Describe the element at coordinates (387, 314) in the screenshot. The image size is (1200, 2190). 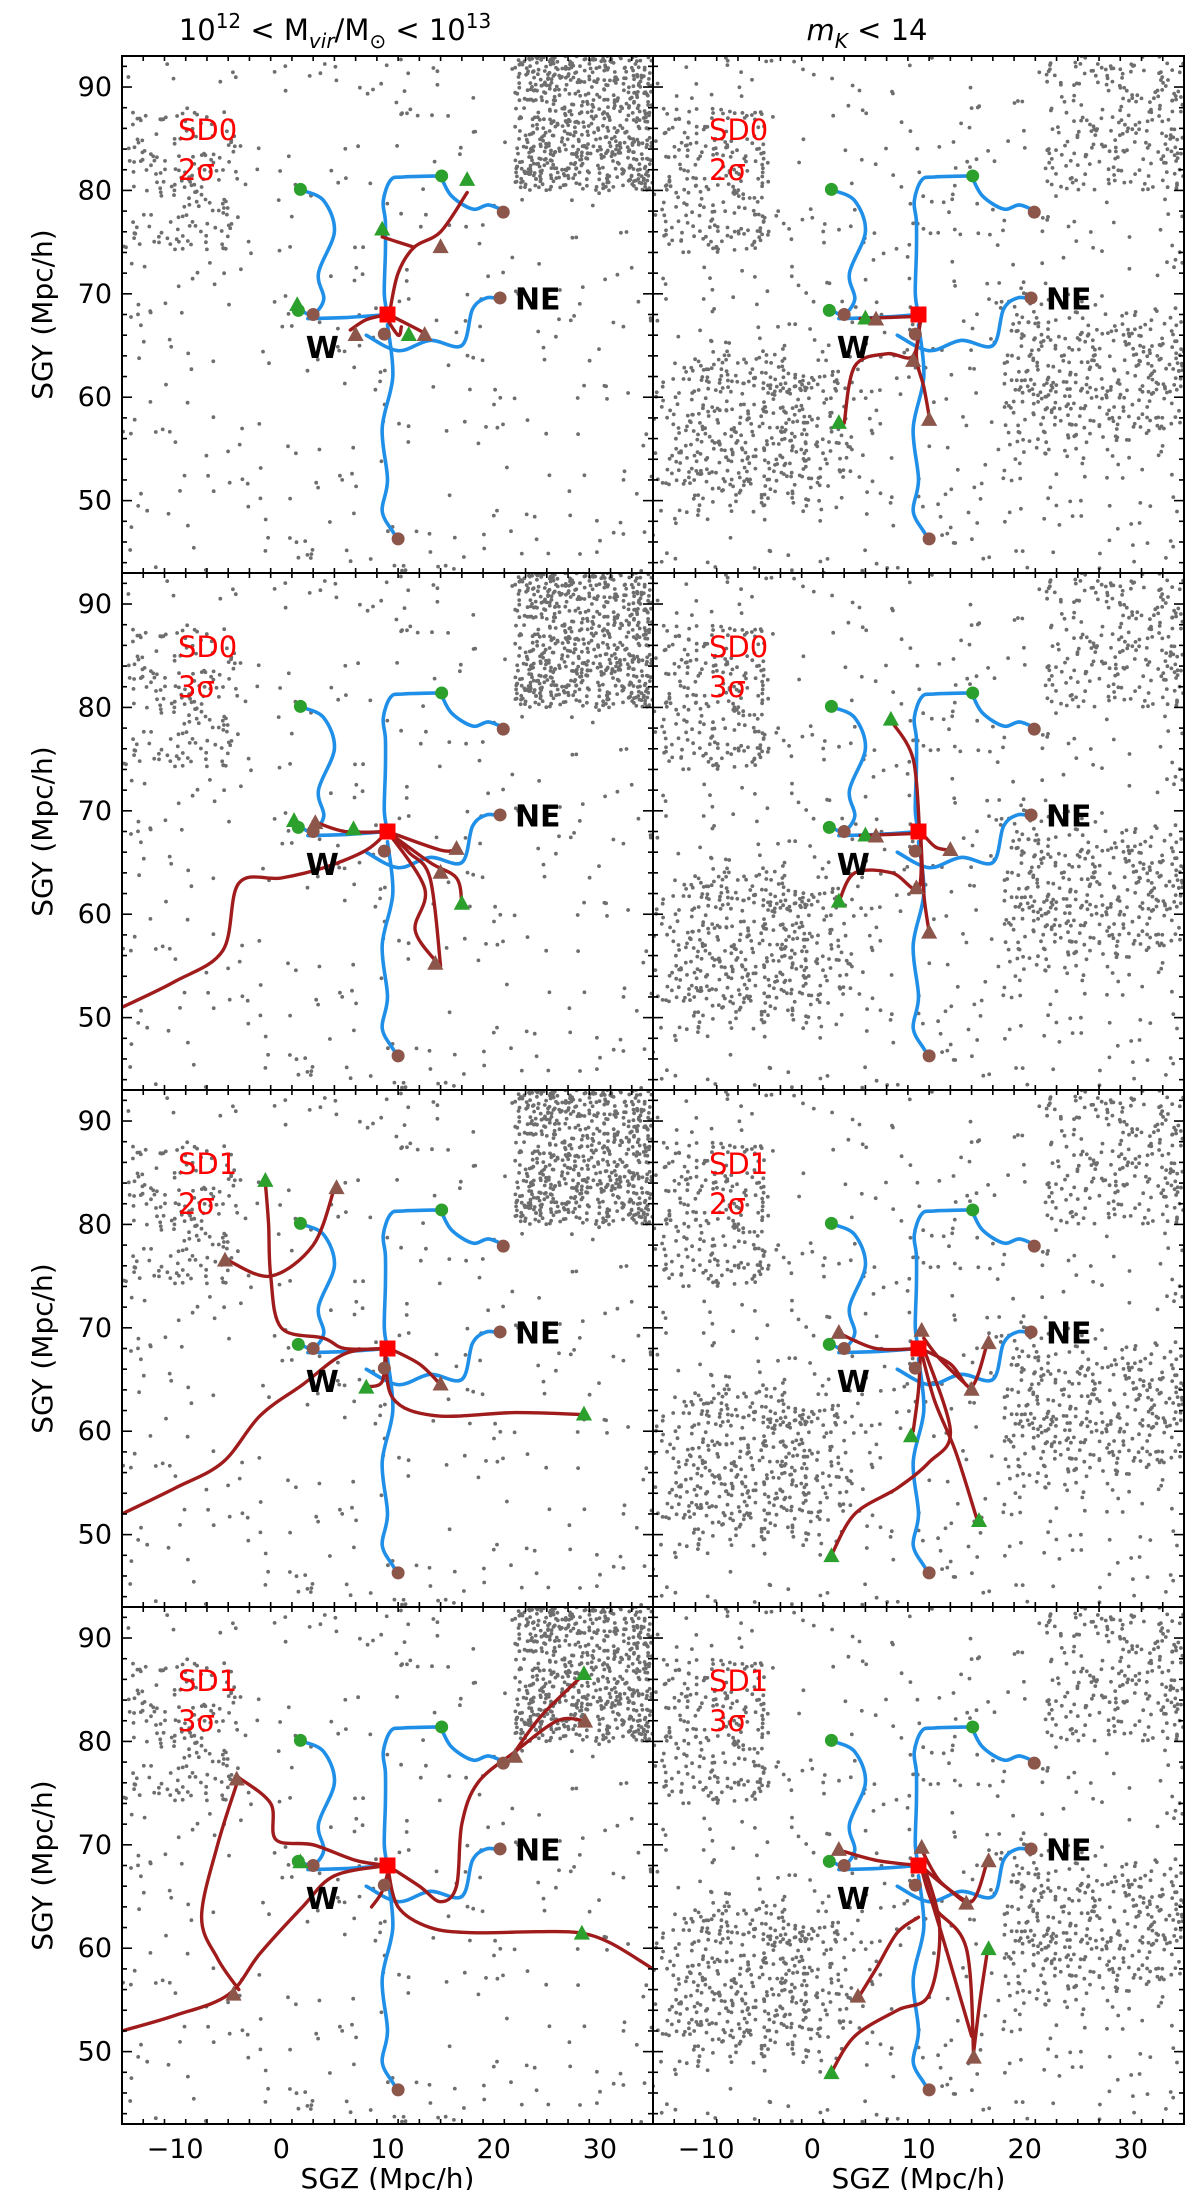
I see `galaxy-dots` at that location.